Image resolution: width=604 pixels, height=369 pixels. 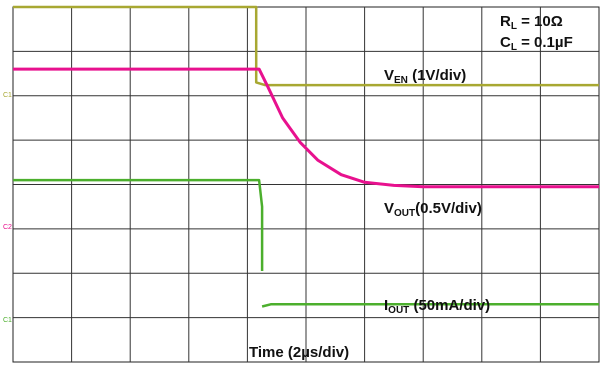 I want to click on ven-trace-label: VEN (1V/div), so click(x=425, y=76).